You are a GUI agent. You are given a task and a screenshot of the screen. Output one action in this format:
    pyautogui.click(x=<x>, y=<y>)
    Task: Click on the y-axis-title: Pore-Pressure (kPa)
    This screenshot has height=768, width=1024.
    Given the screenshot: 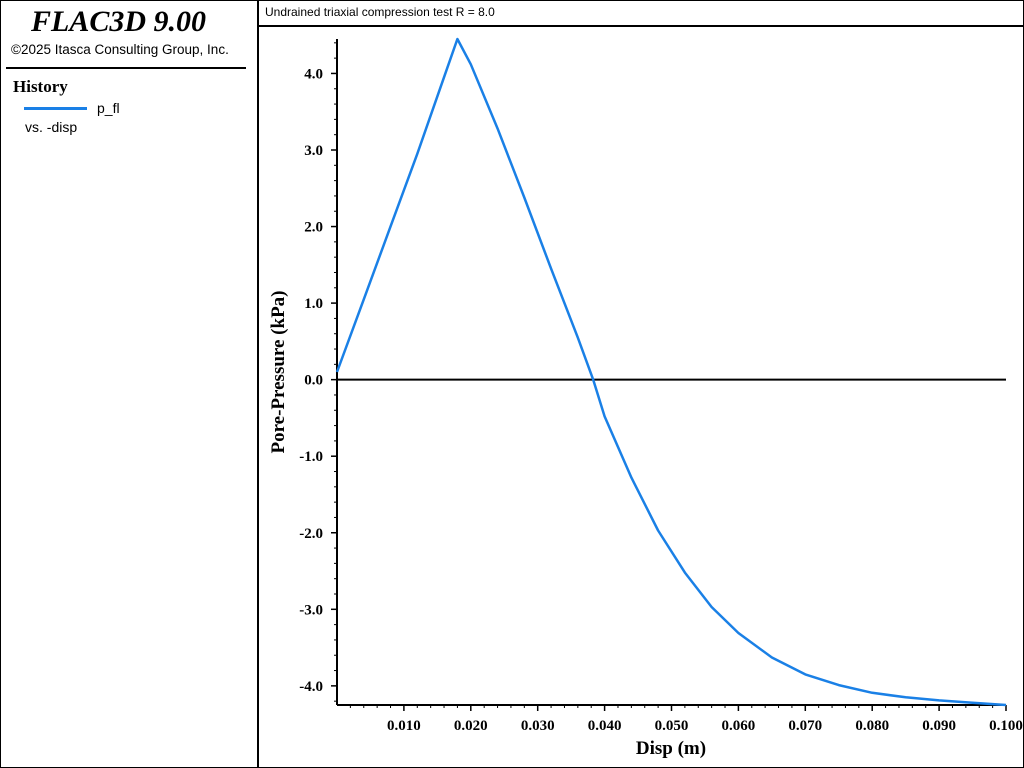 What is the action you would take?
    pyautogui.click(x=278, y=371)
    